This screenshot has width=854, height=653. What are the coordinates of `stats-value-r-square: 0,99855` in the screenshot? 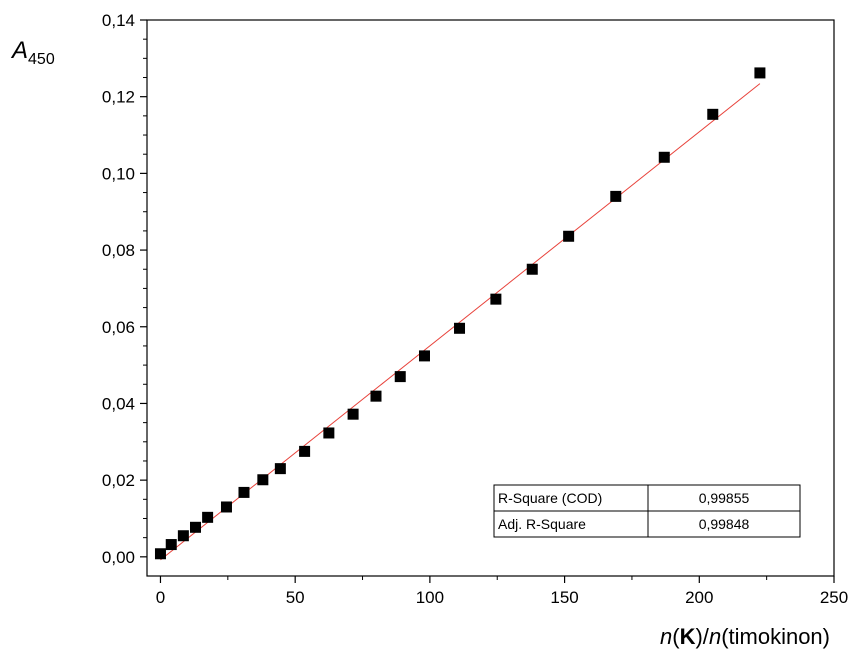 It's located at (724, 498).